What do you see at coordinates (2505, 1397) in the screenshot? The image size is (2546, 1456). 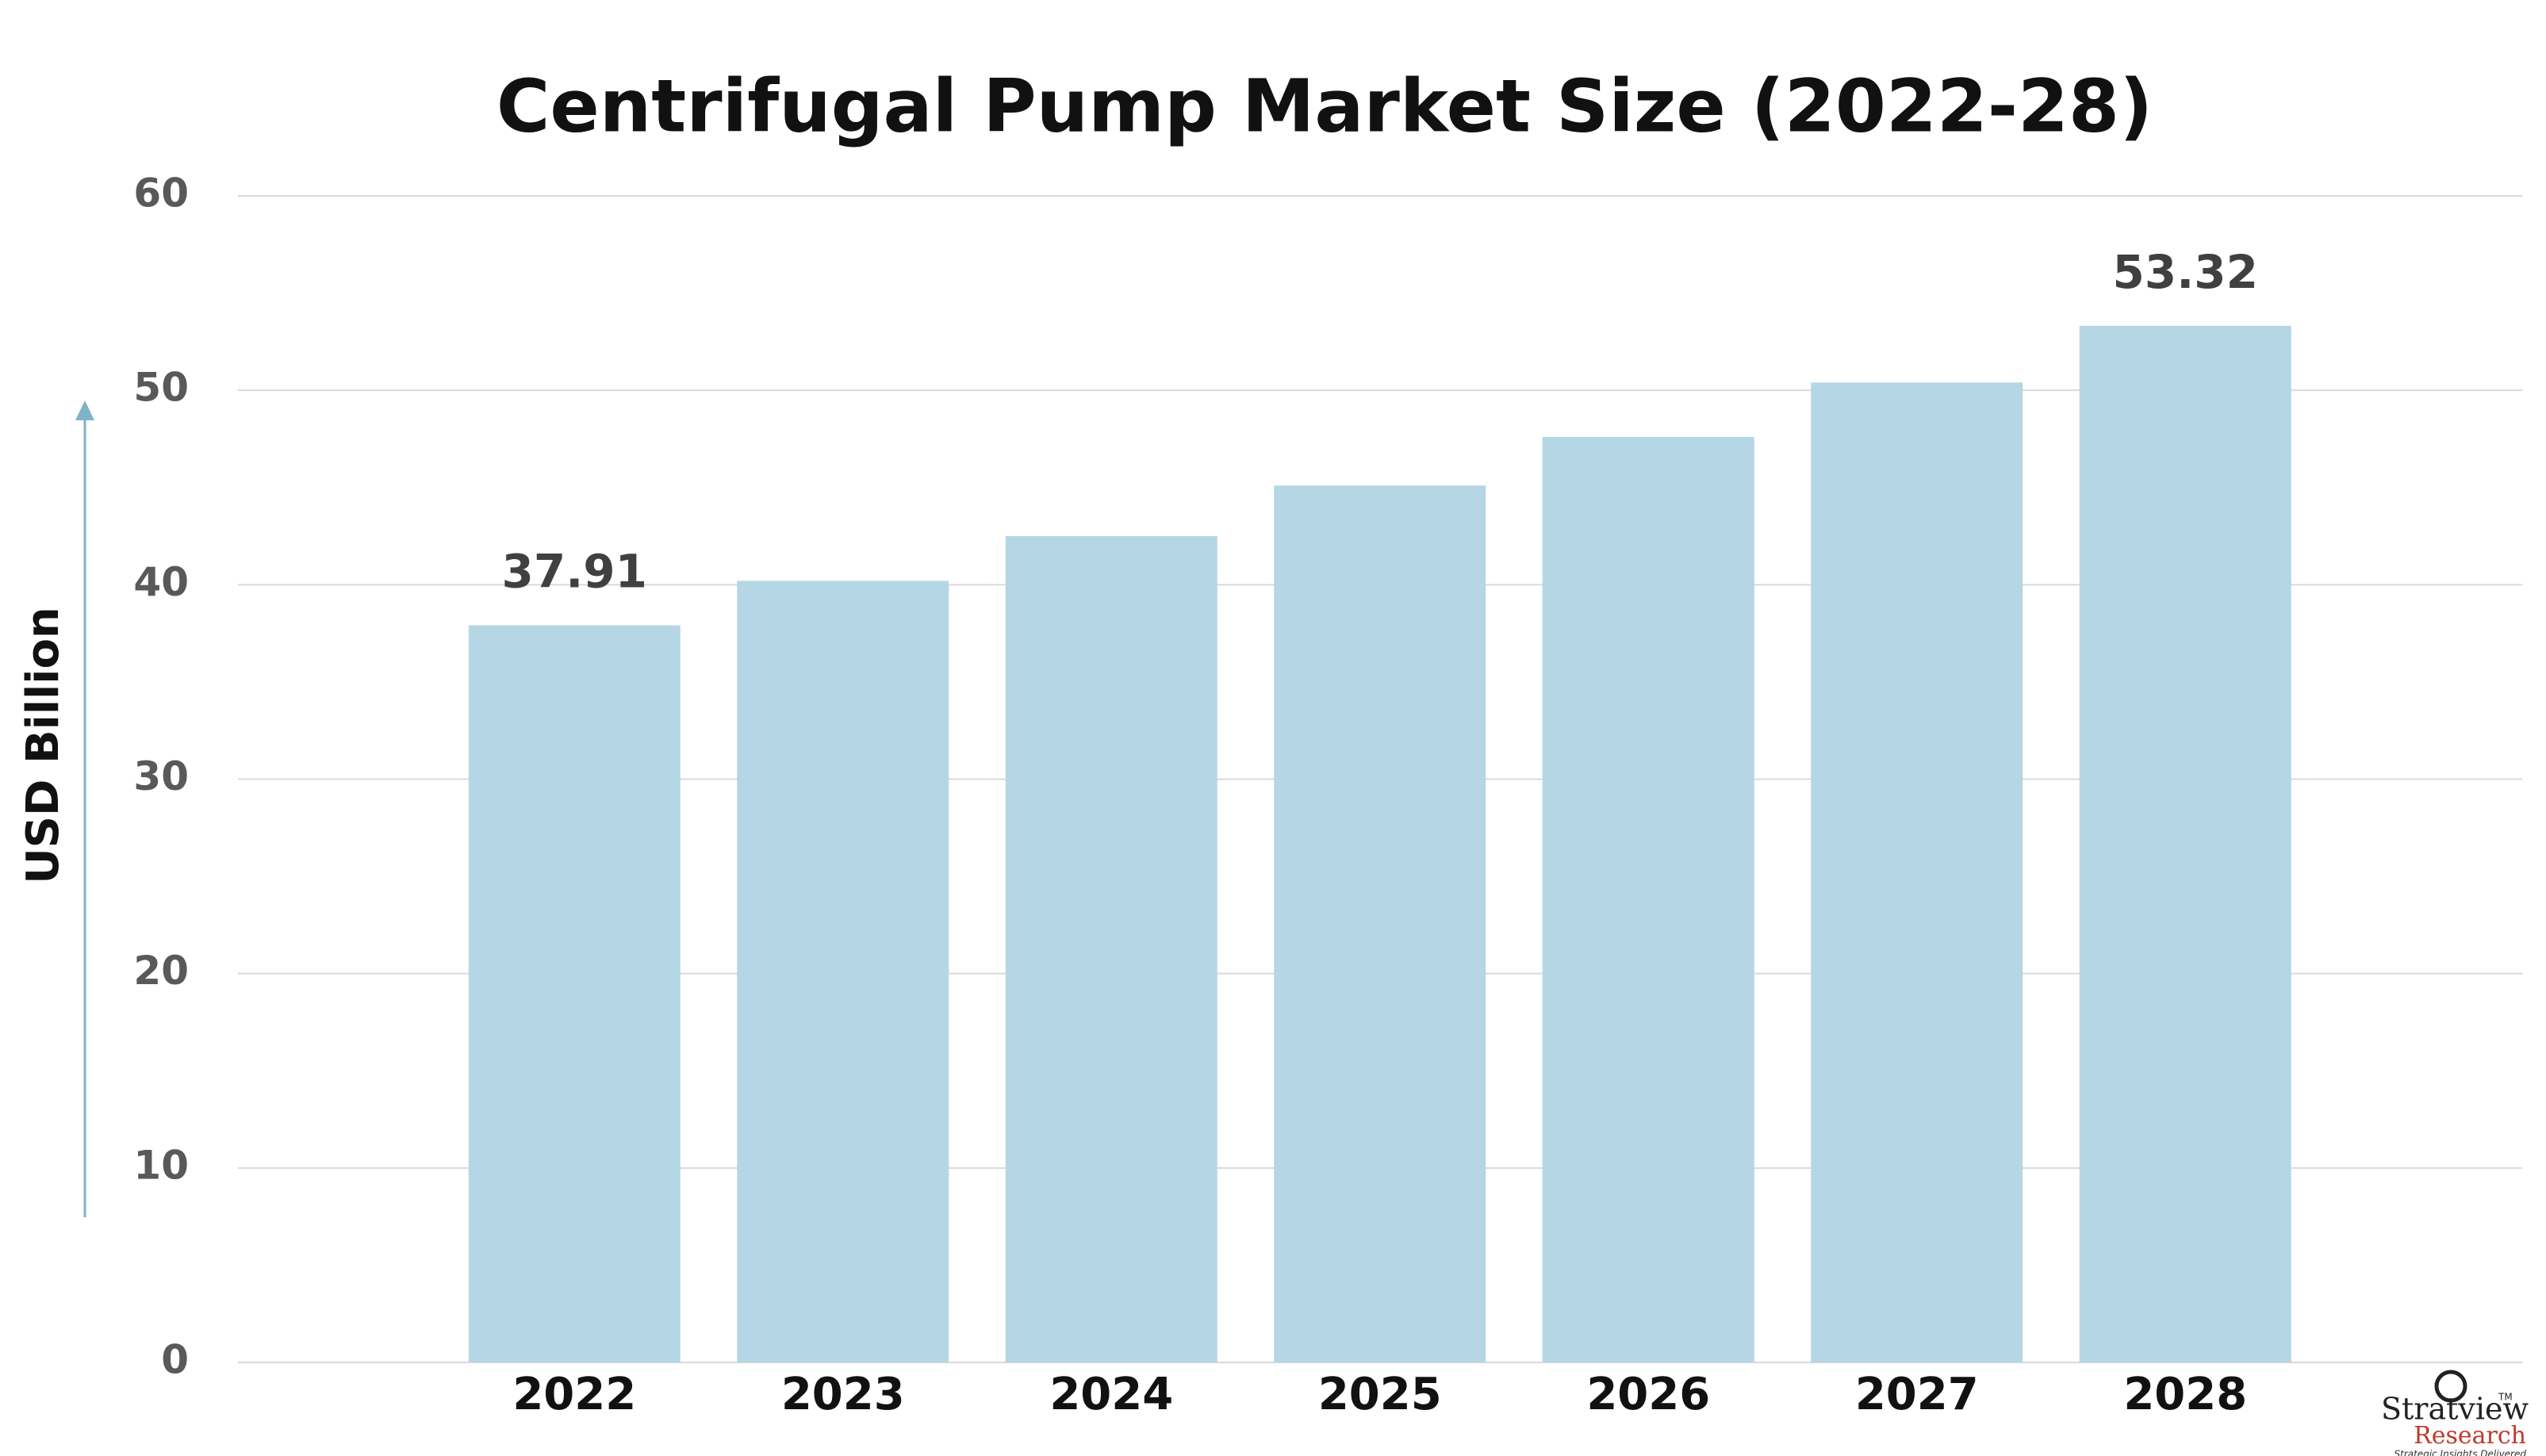 I see `logo-tm: TM` at bounding box center [2505, 1397].